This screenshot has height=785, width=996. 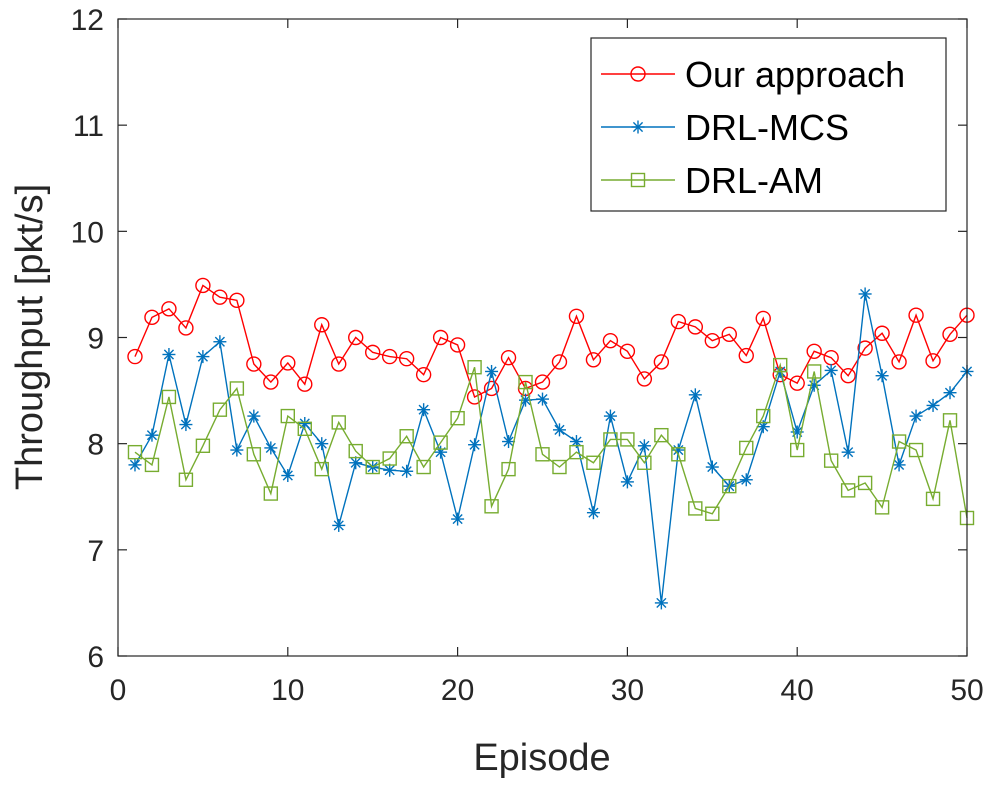 What do you see at coordinates (627, 690) in the screenshot?
I see `x-tick-label: 30` at bounding box center [627, 690].